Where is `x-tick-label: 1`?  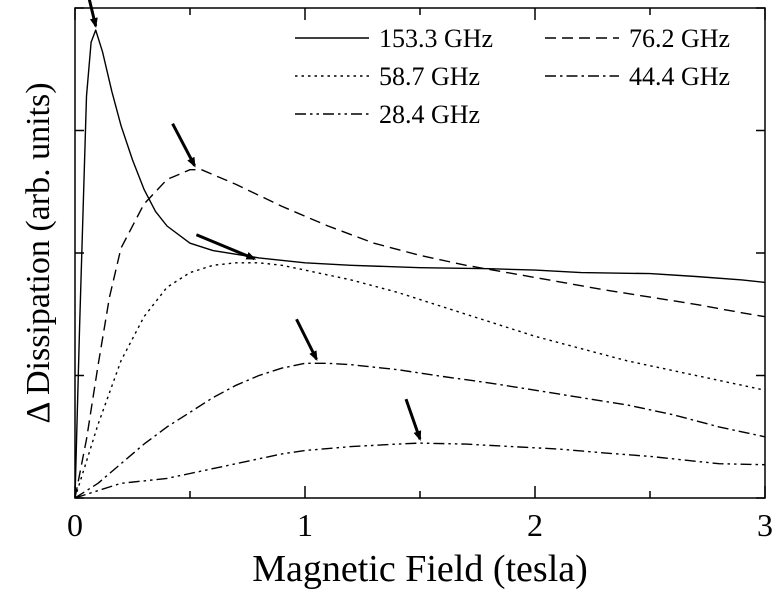
x-tick-label: 1 is located at coordinates (305, 525).